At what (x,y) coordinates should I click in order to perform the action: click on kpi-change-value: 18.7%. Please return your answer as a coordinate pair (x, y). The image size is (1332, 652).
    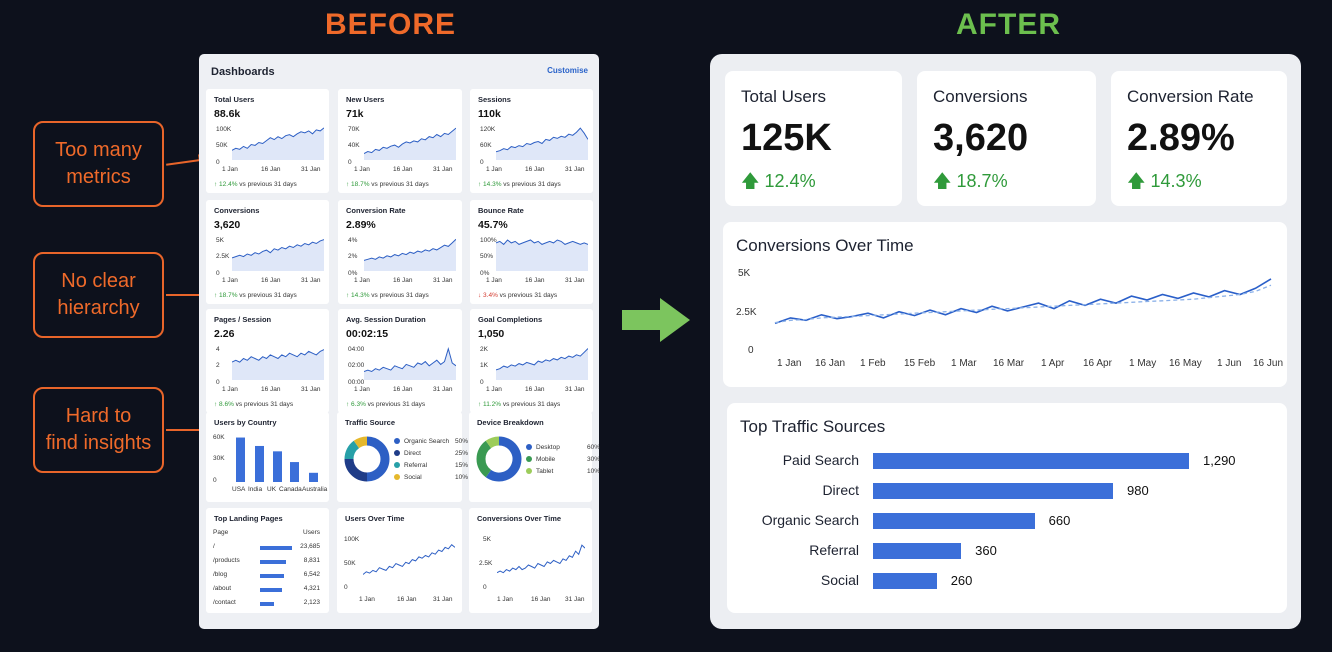
    Looking at the image, I should click on (982, 181).